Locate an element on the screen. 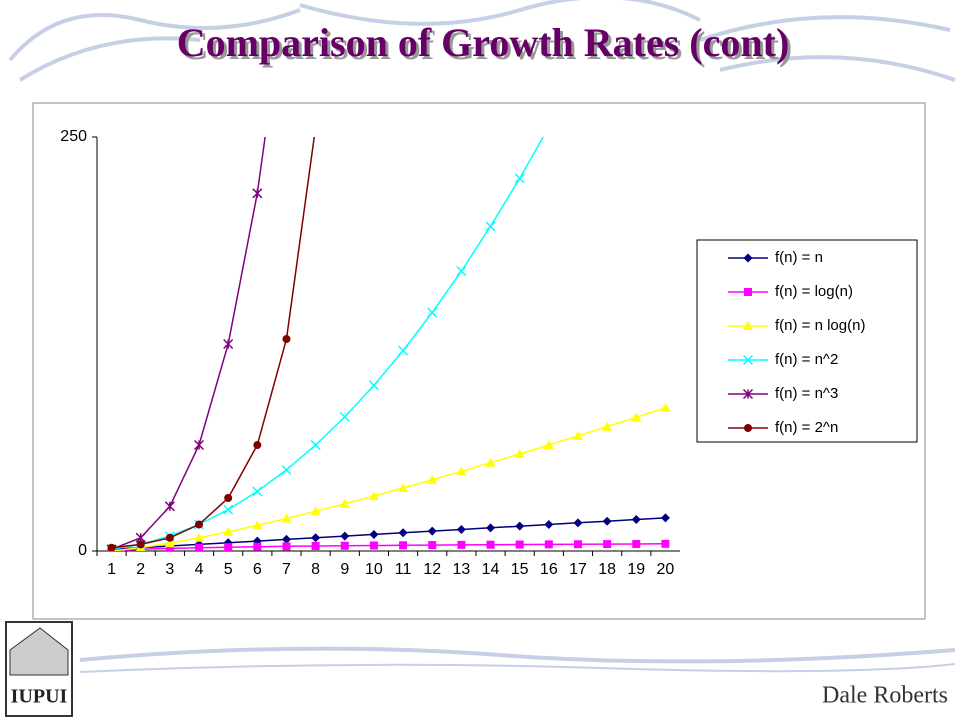  y-tick-label: 250 is located at coordinates (73, 136).